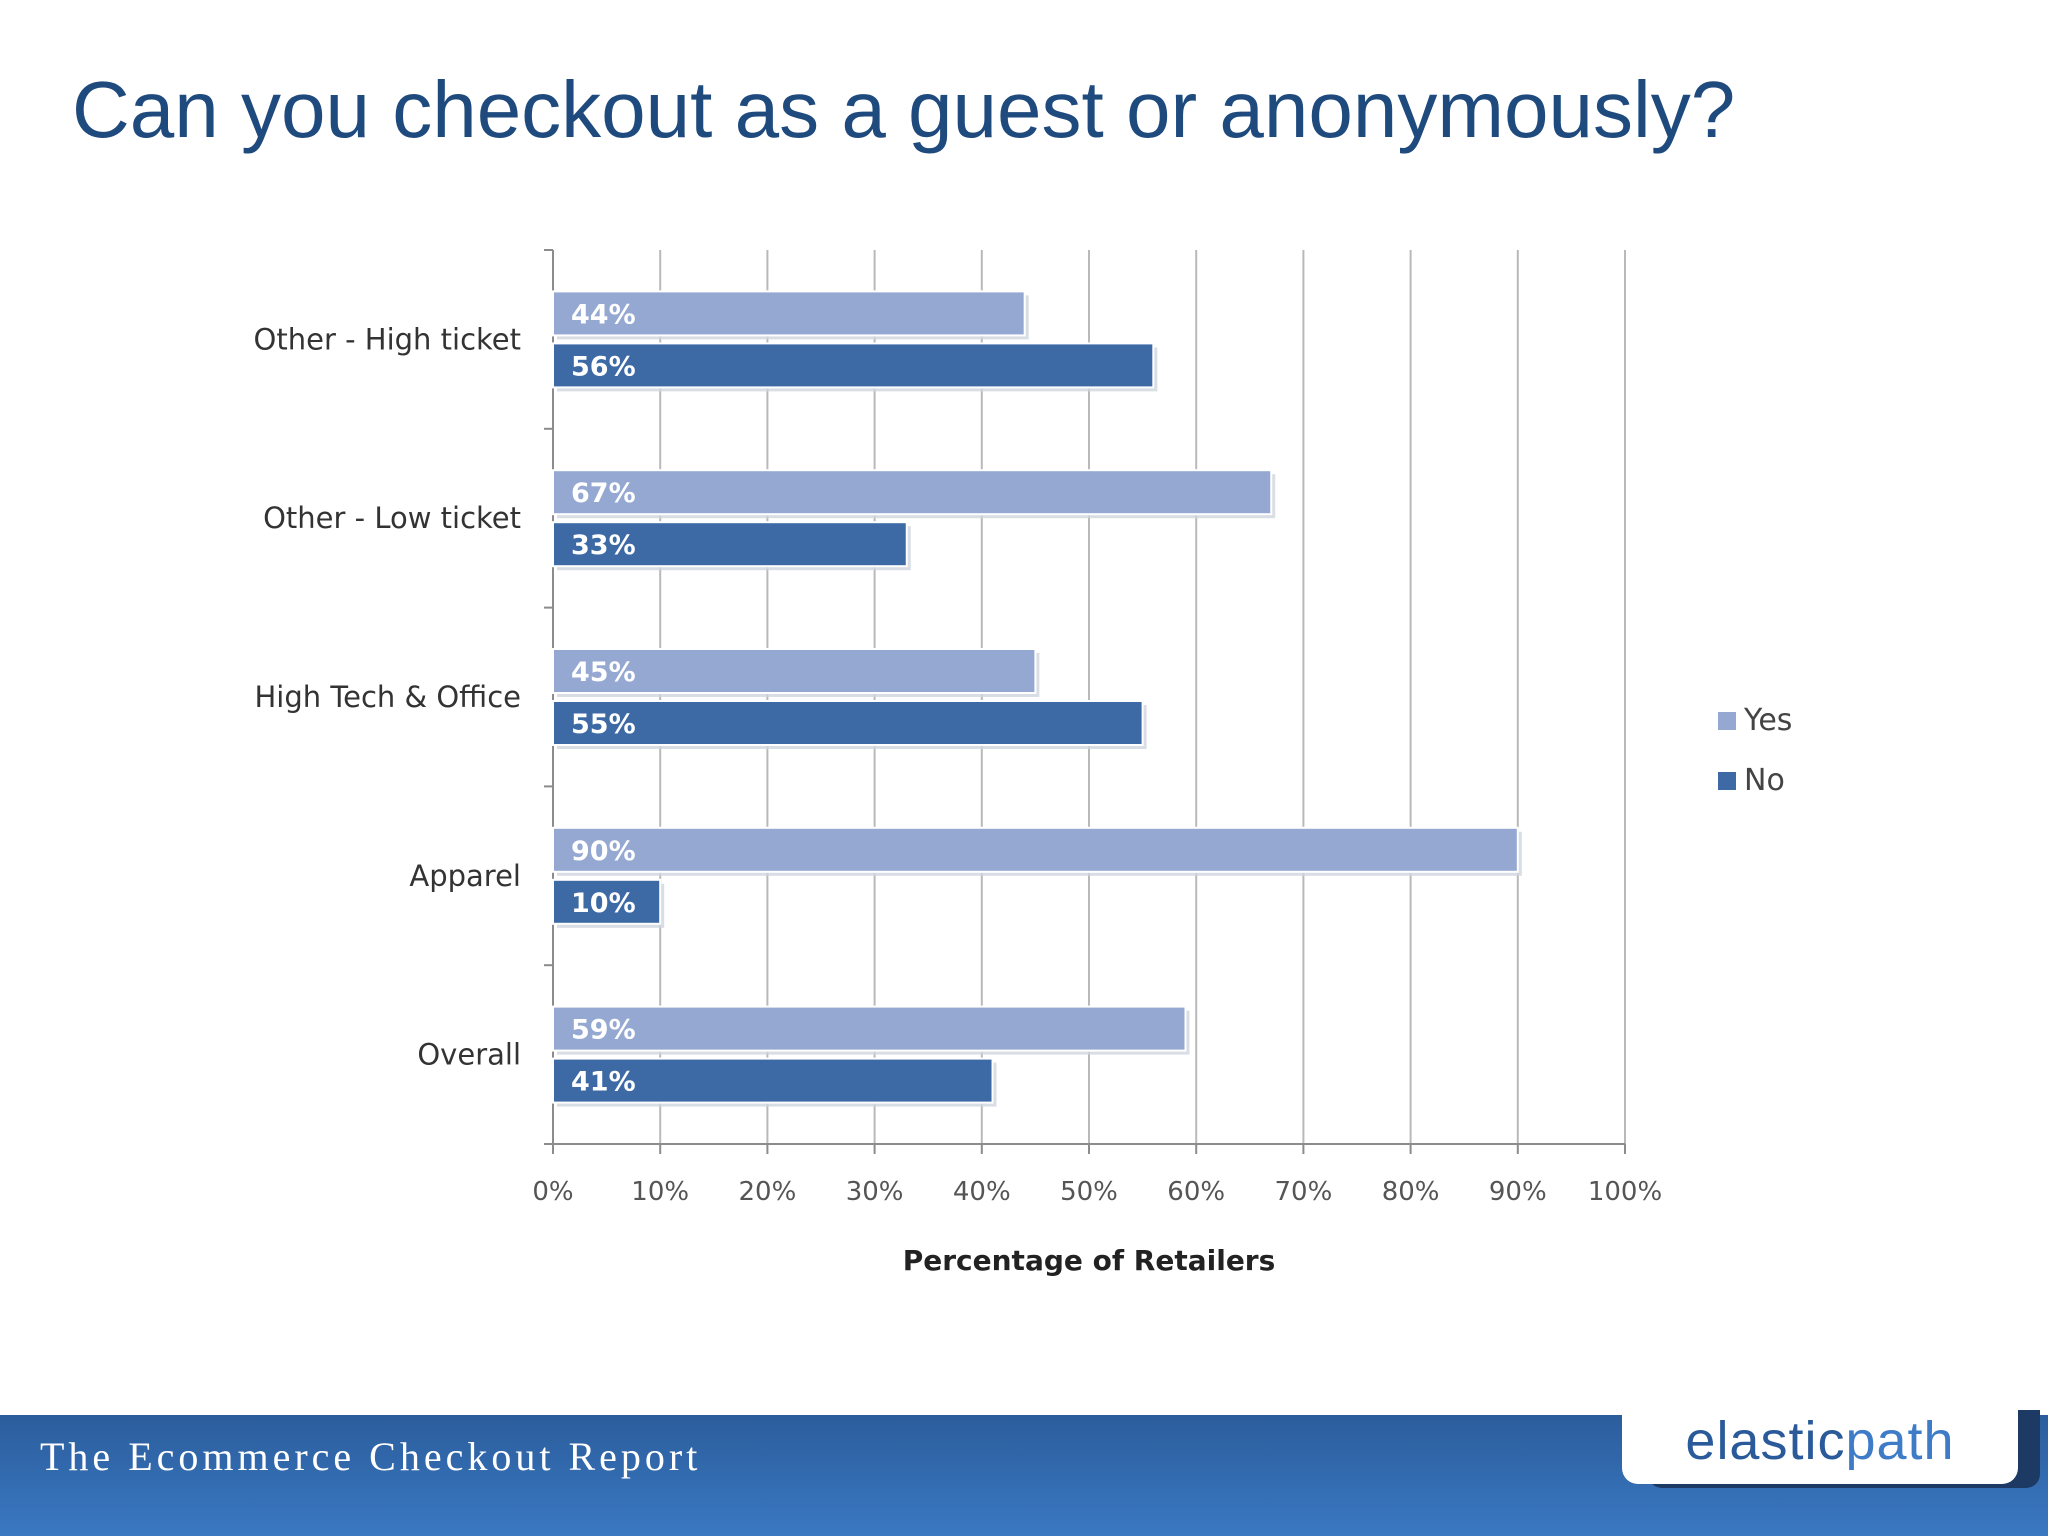 Image resolution: width=2048 pixels, height=1536 pixels. What do you see at coordinates (1767, 720) in the screenshot?
I see `legend-label: Yes` at bounding box center [1767, 720].